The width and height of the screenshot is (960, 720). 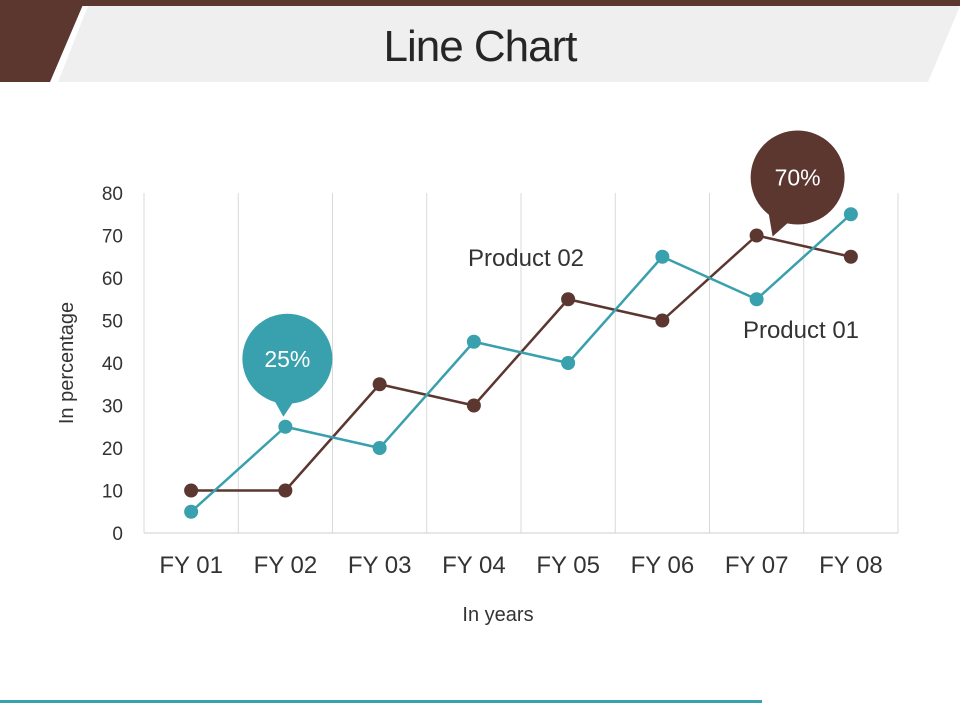 I want to click on page-title: Line Chart, so click(x=480, y=46).